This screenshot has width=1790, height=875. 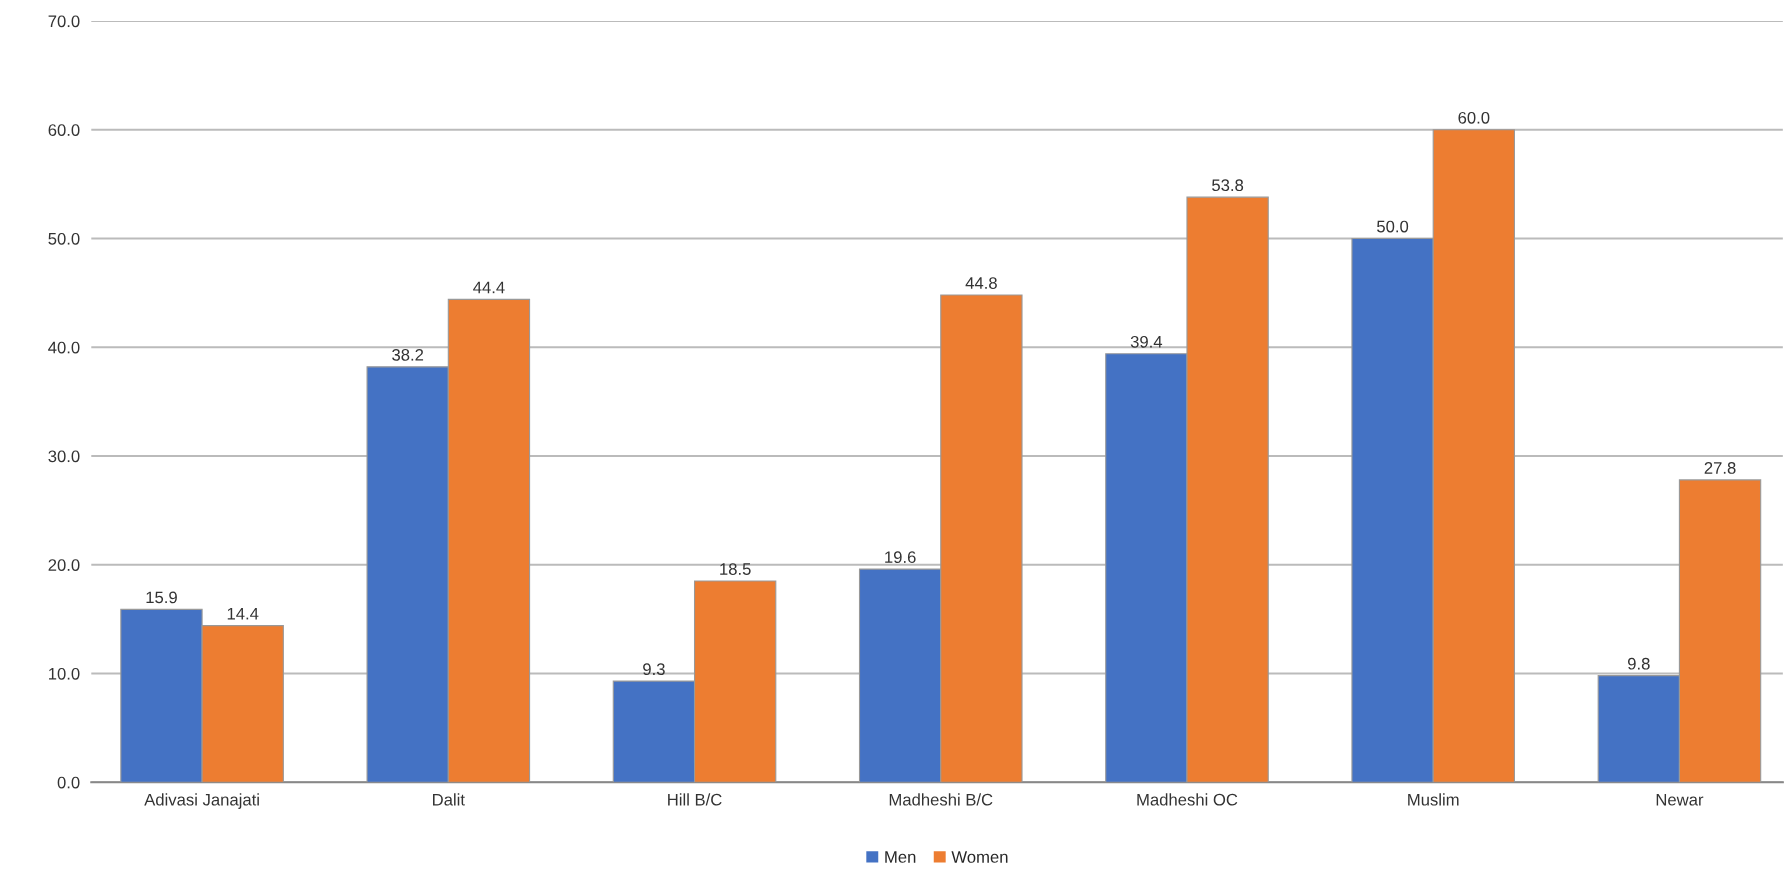 I want to click on y-tick-label: 30.0, so click(x=64, y=456).